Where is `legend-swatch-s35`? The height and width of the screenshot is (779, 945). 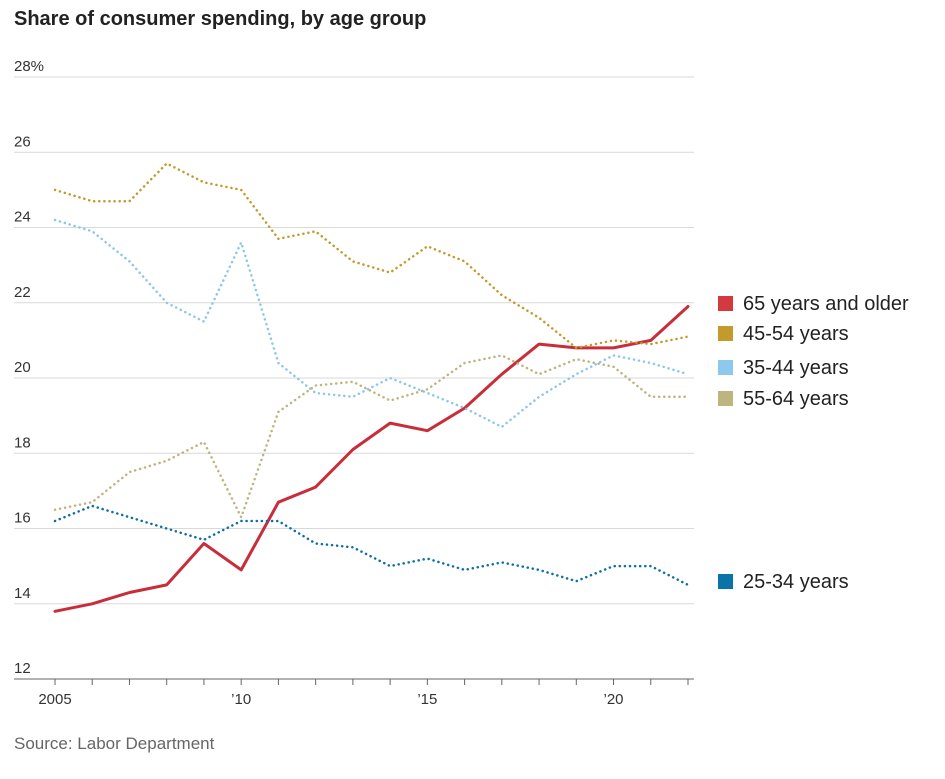
legend-swatch-s35 is located at coordinates (725, 367).